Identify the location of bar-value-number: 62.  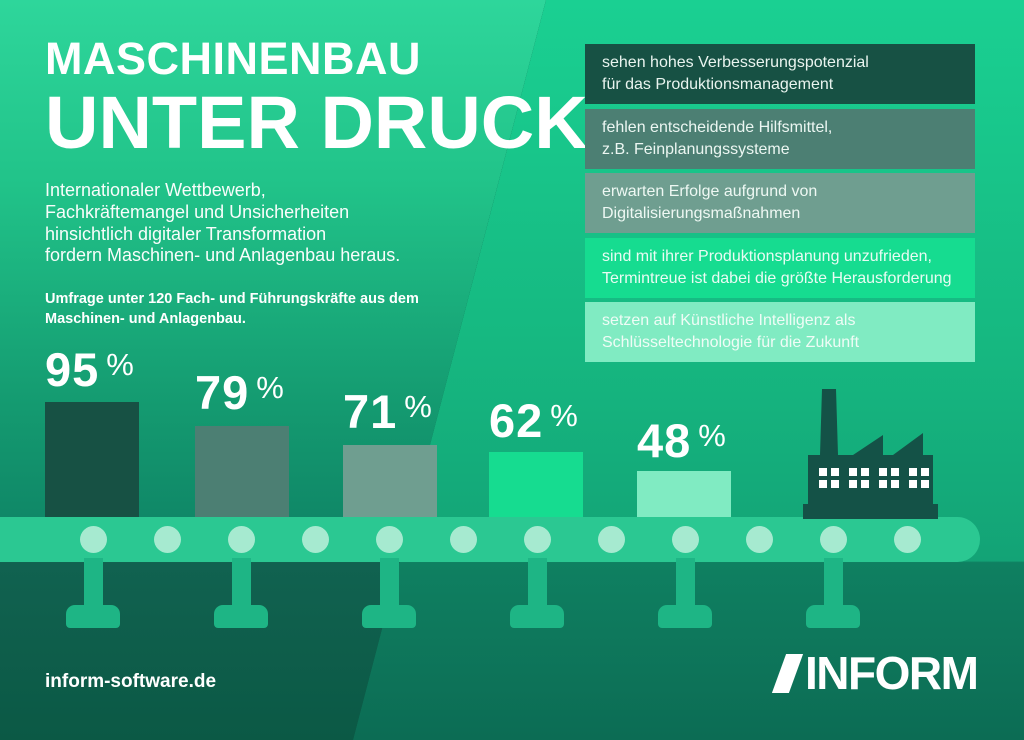
(516, 420).